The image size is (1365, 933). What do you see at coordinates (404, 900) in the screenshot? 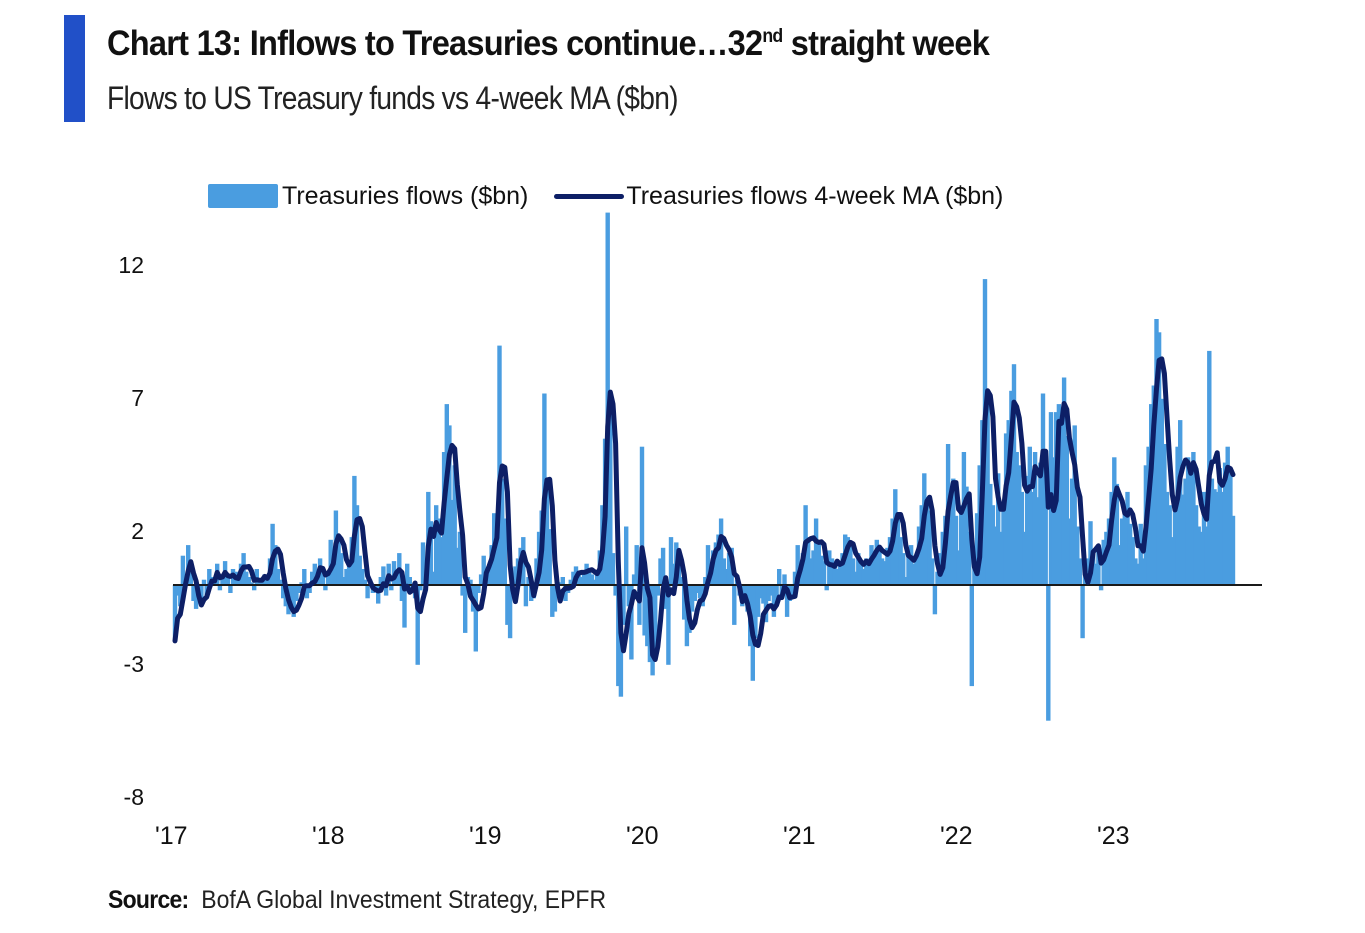
I see `source-text: BofA Global Investment Strategy, EPFR` at bounding box center [404, 900].